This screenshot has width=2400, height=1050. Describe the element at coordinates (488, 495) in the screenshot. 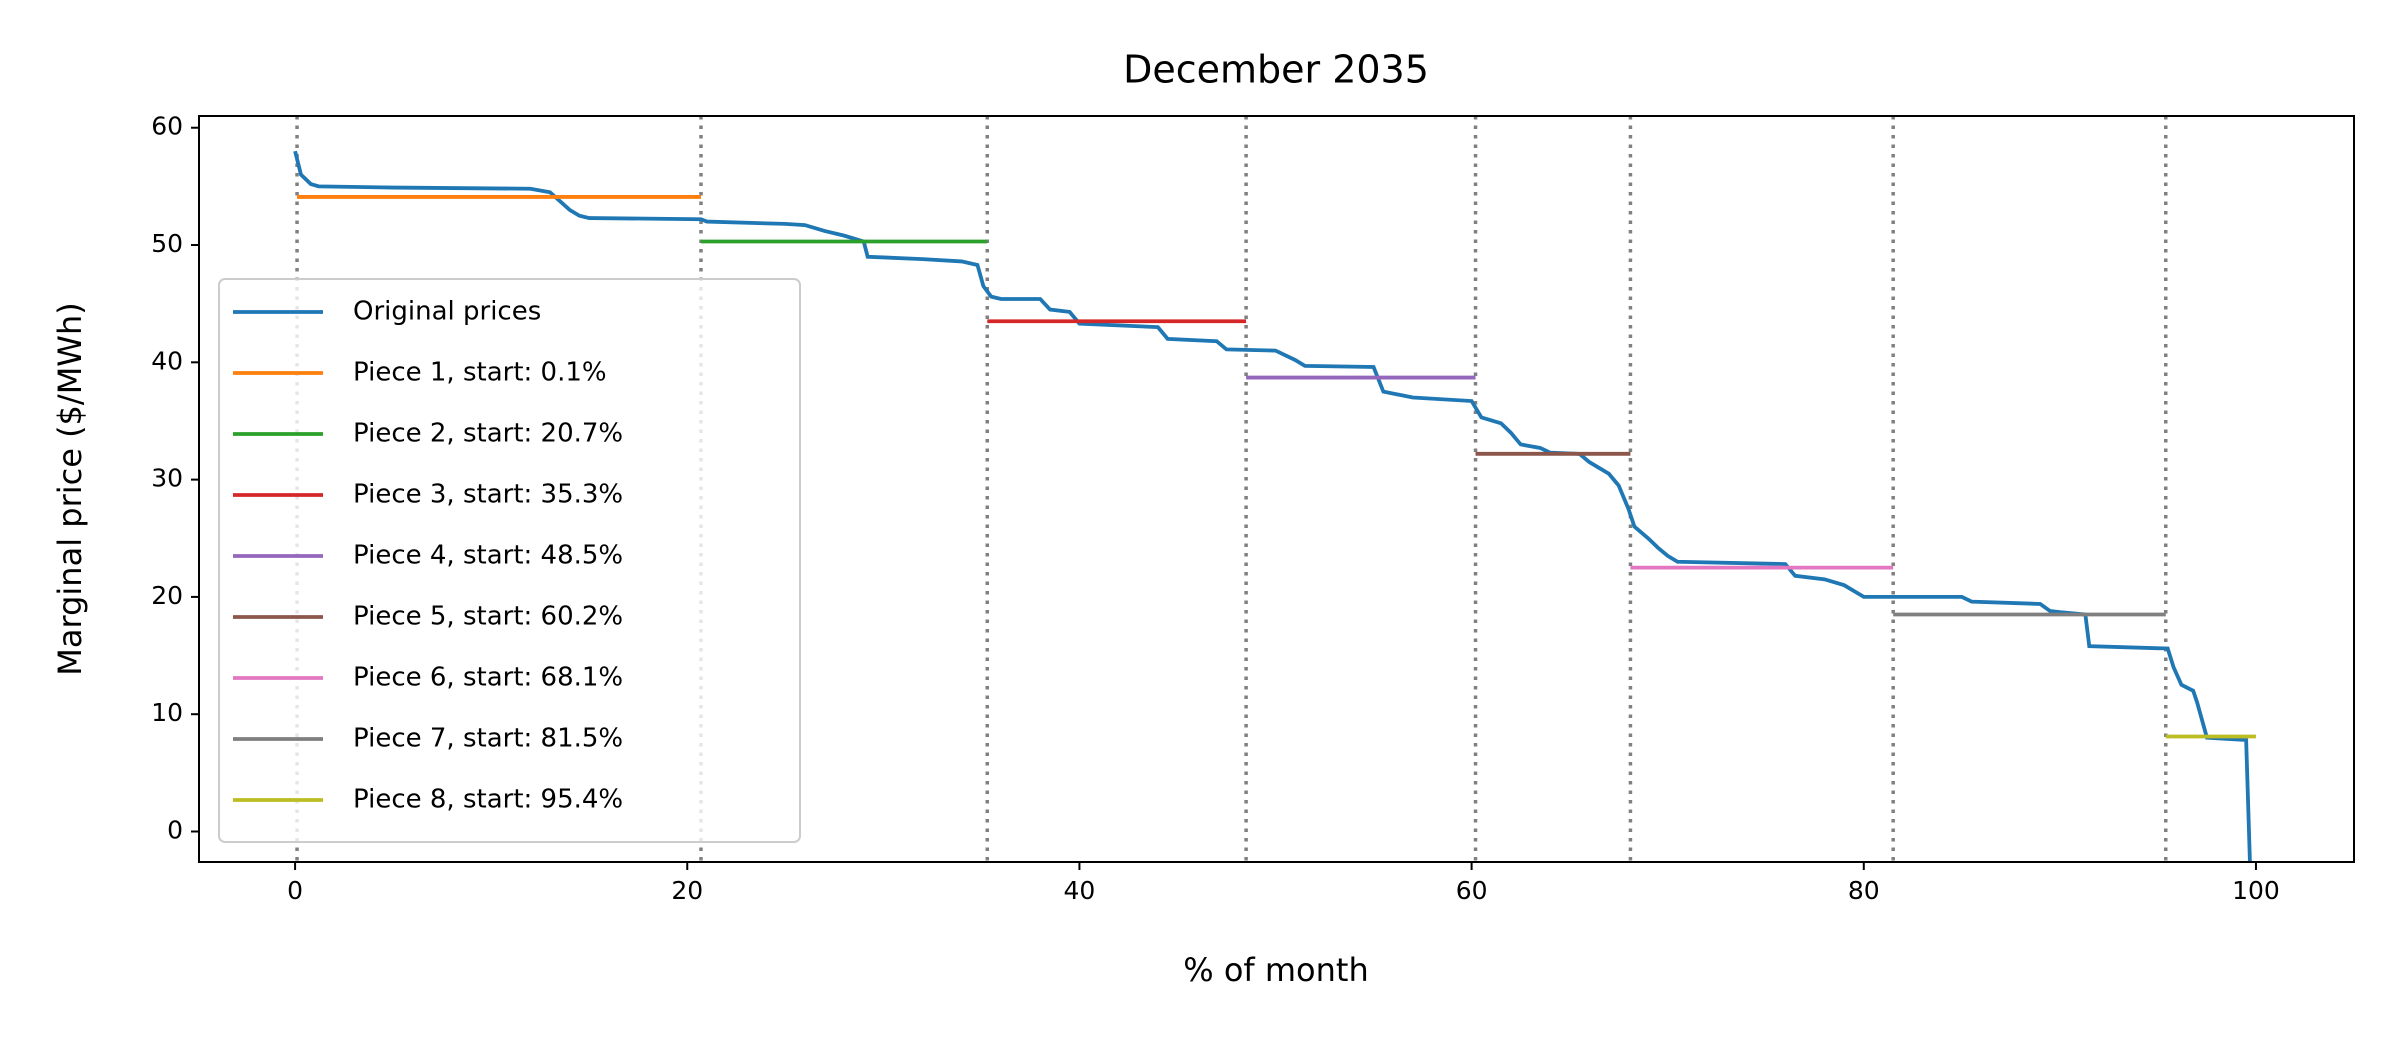

I see `legend-label: Piece 3, start: 35.3%` at that location.